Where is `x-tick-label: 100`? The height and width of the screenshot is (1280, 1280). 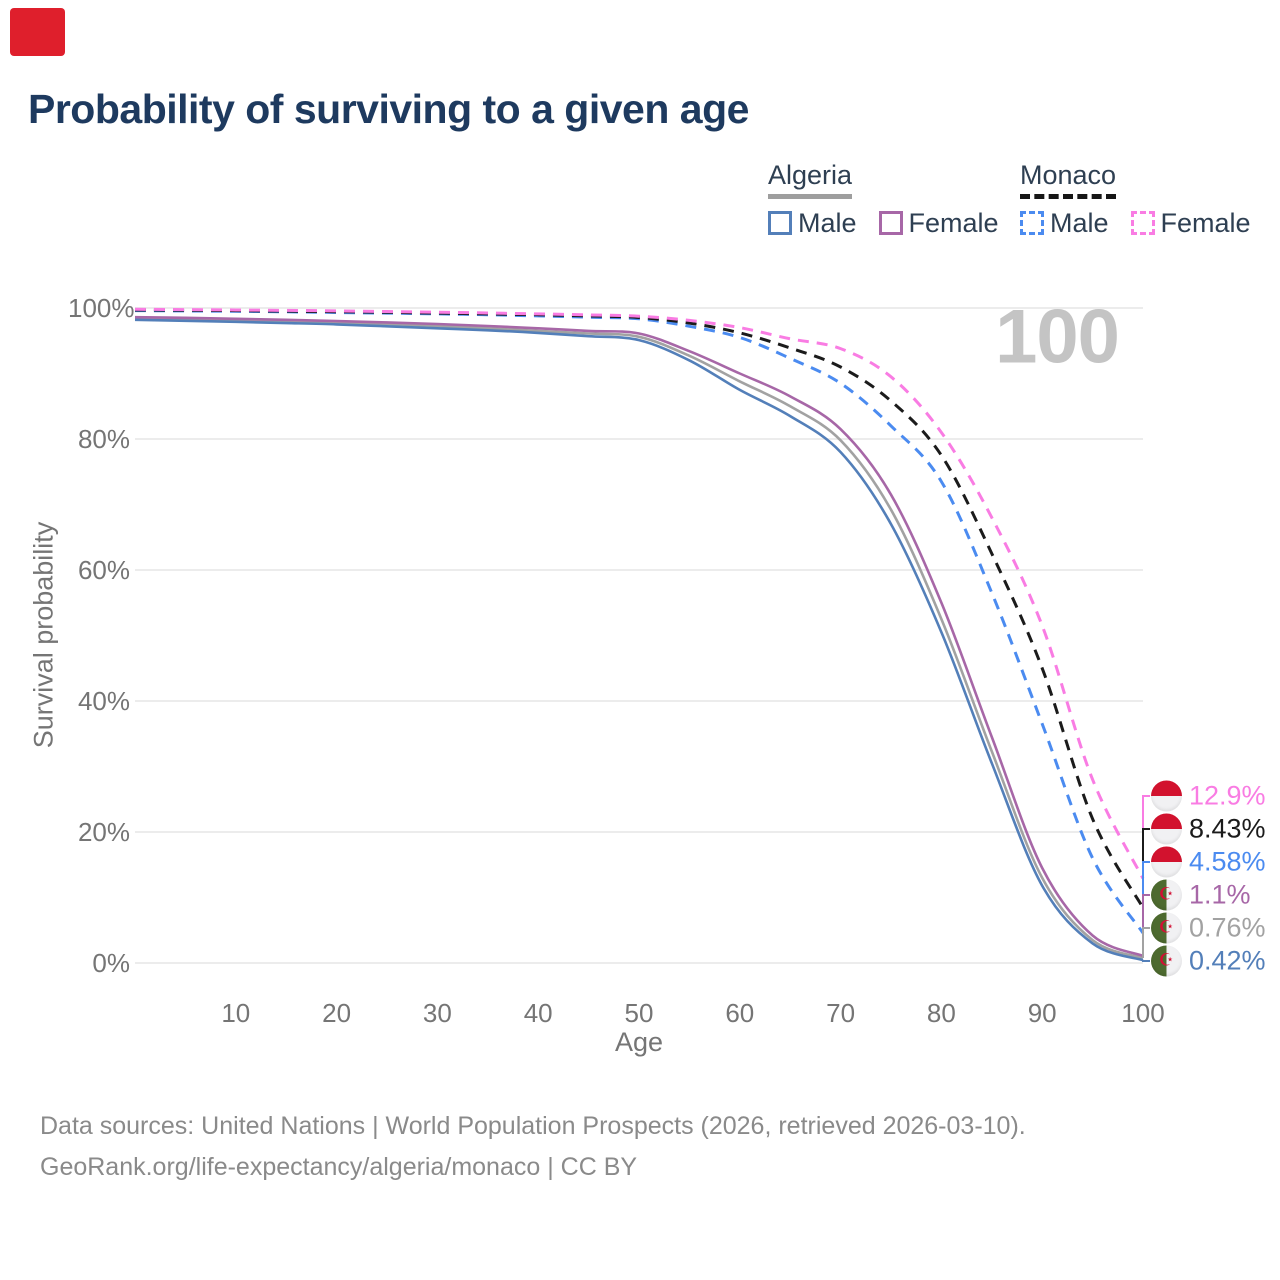
x-tick-label: 100 is located at coordinates (1143, 1013).